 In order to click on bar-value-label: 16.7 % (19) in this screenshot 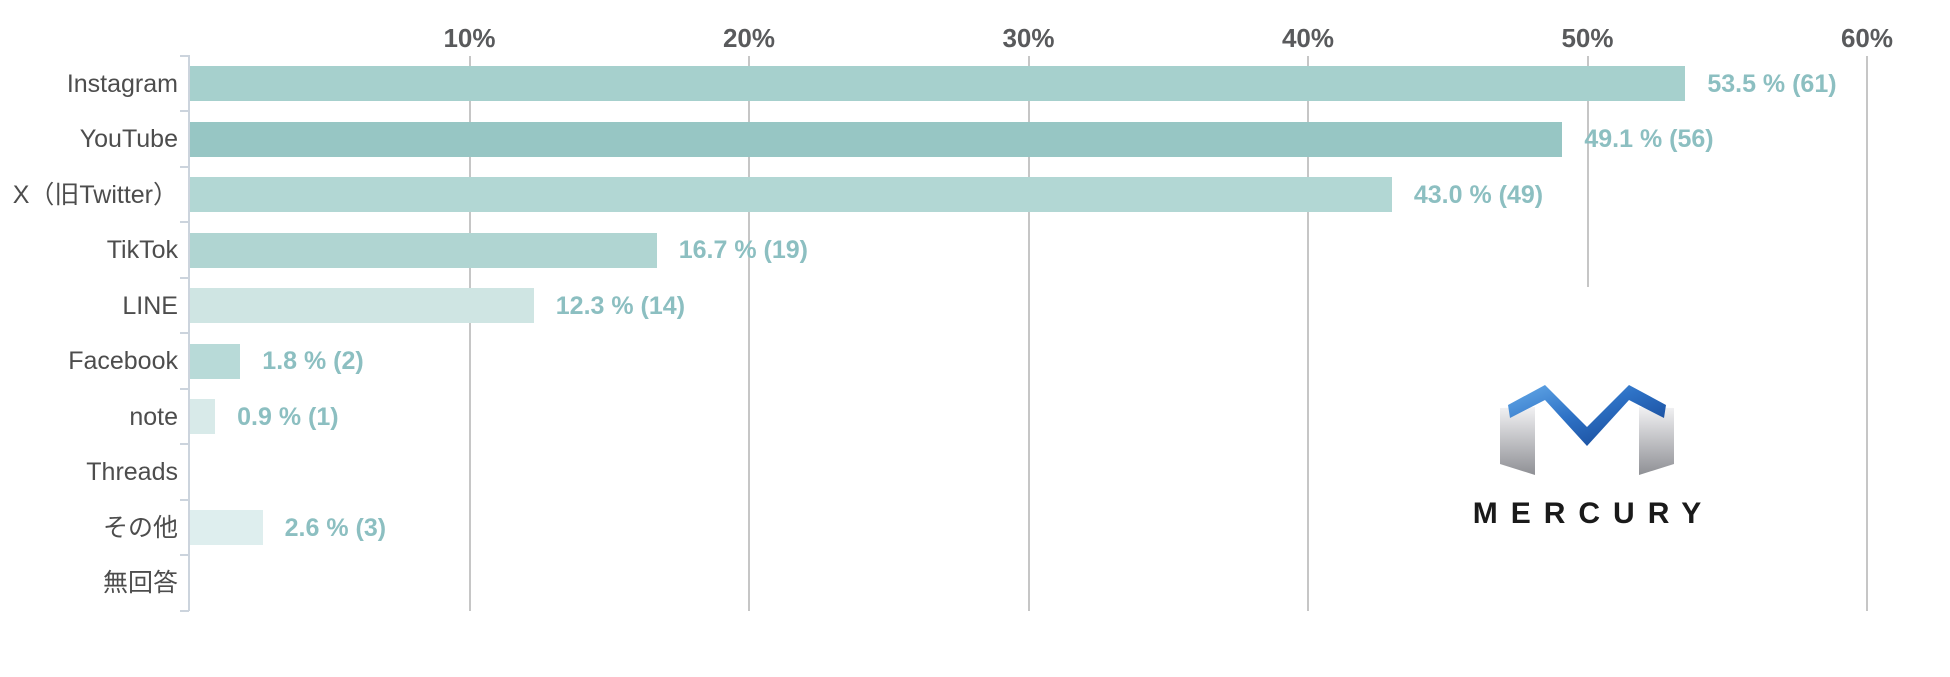, I will do `click(743, 250)`.